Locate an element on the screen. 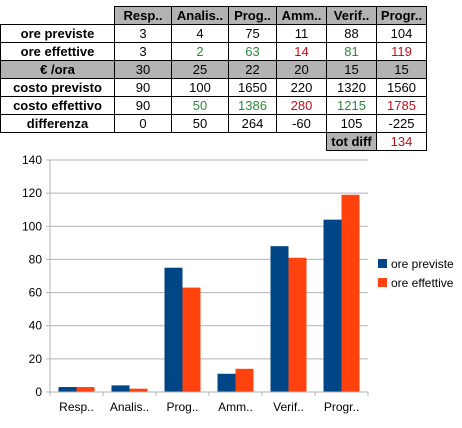 This screenshot has width=462, height=428. column-header: Resp.. is located at coordinates (143, 15).